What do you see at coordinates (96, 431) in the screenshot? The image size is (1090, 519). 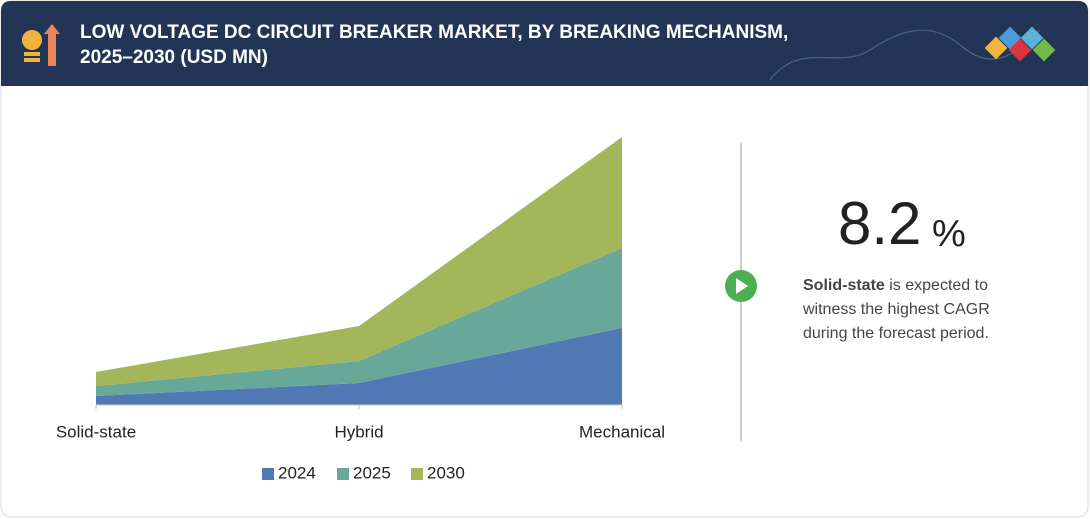 I see `x-tick-label: Solid-state` at bounding box center [96, 431].